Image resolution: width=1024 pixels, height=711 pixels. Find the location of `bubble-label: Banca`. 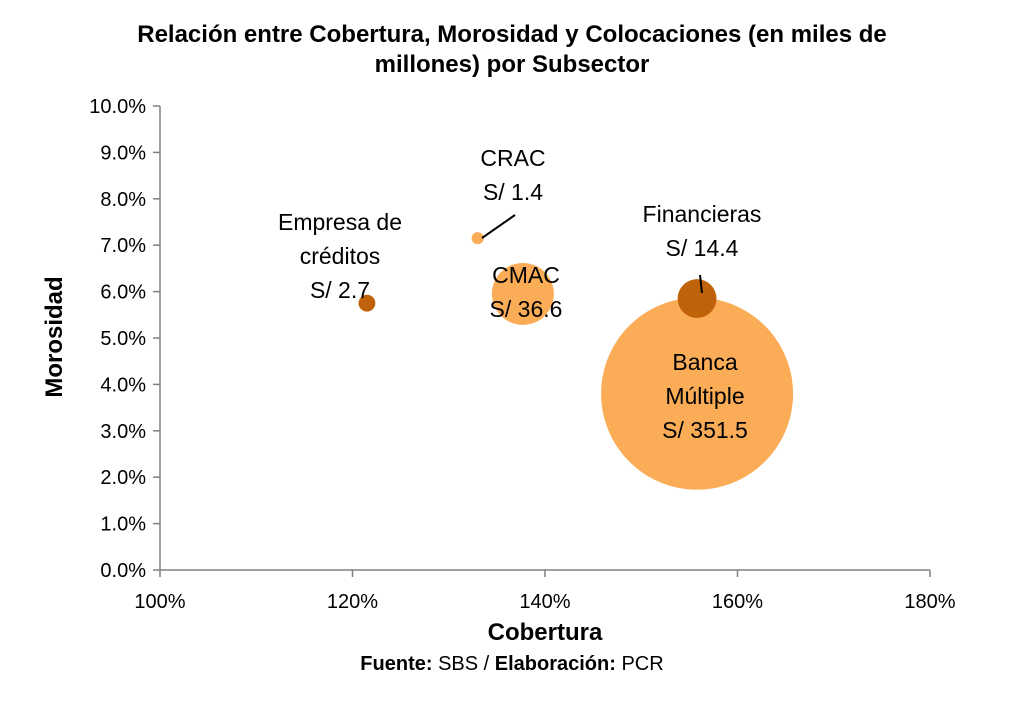

bubble-label: Banca is located at coordinates (704, 362).